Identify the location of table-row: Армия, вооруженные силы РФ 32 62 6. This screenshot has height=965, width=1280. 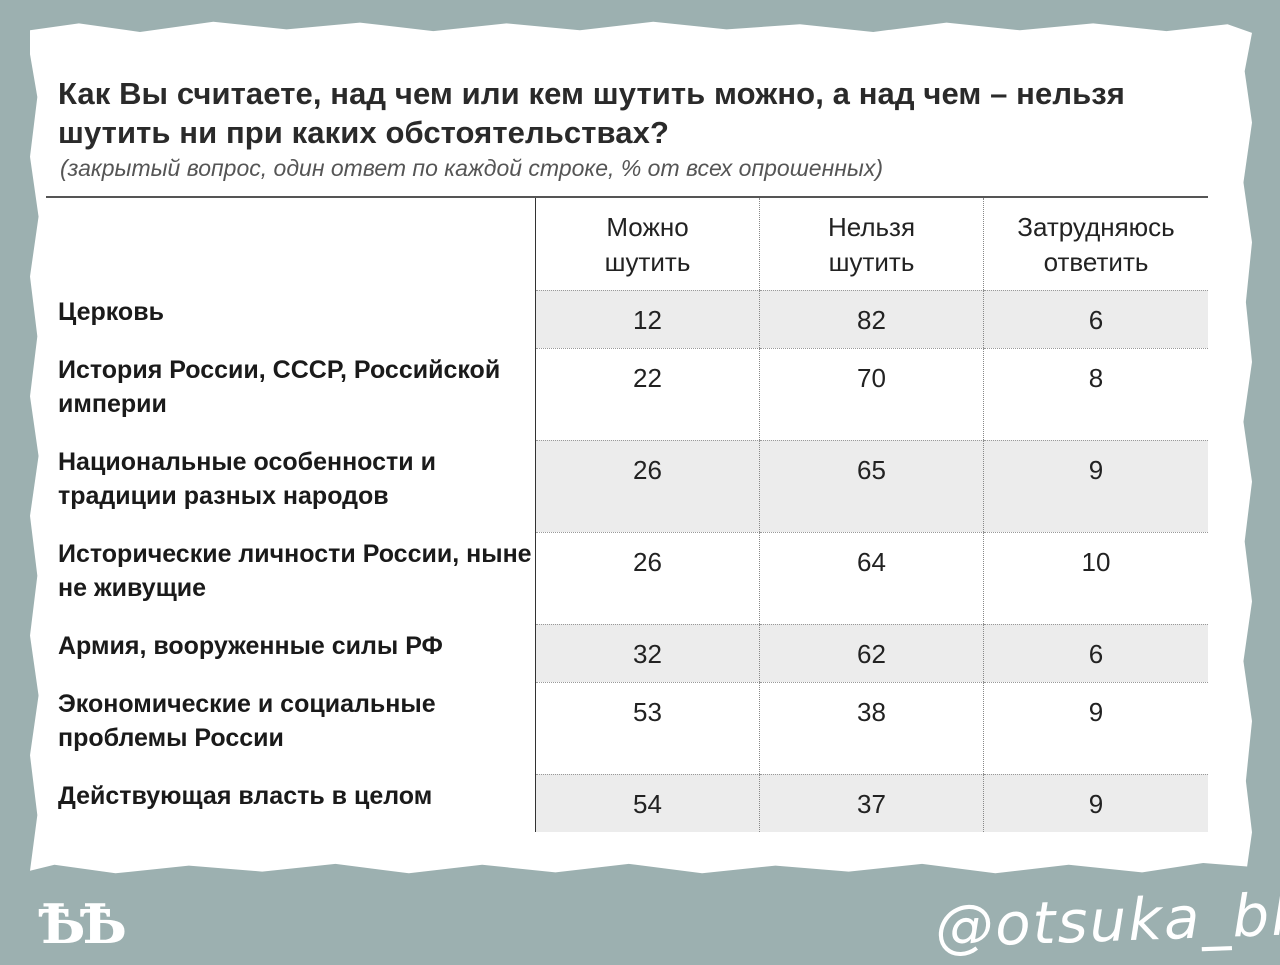
(627, 653).